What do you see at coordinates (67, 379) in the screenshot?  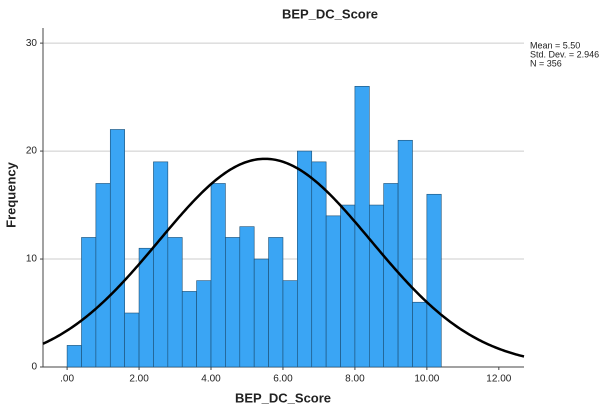 I see `x-tick-label: .00` at bounding box center [67, 379].